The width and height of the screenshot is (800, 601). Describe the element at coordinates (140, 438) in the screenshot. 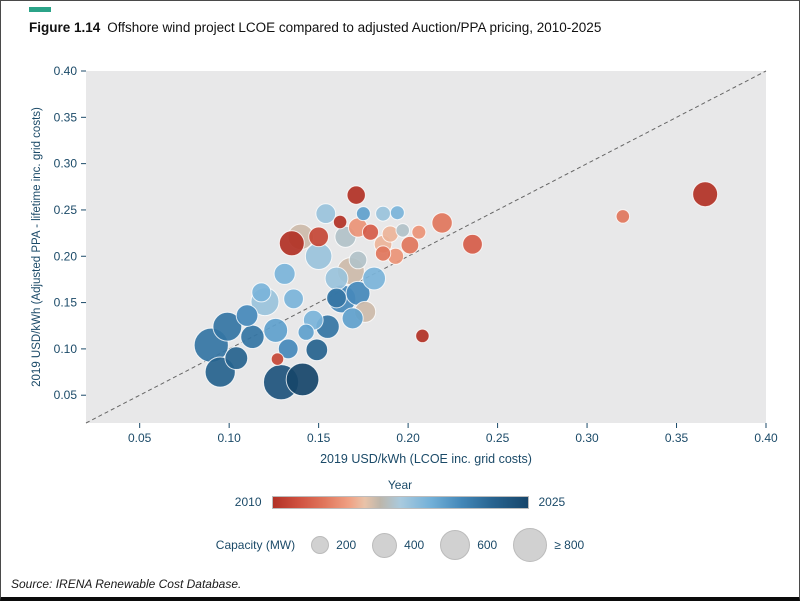

I see `x-tick-label: 0.05` at that location.